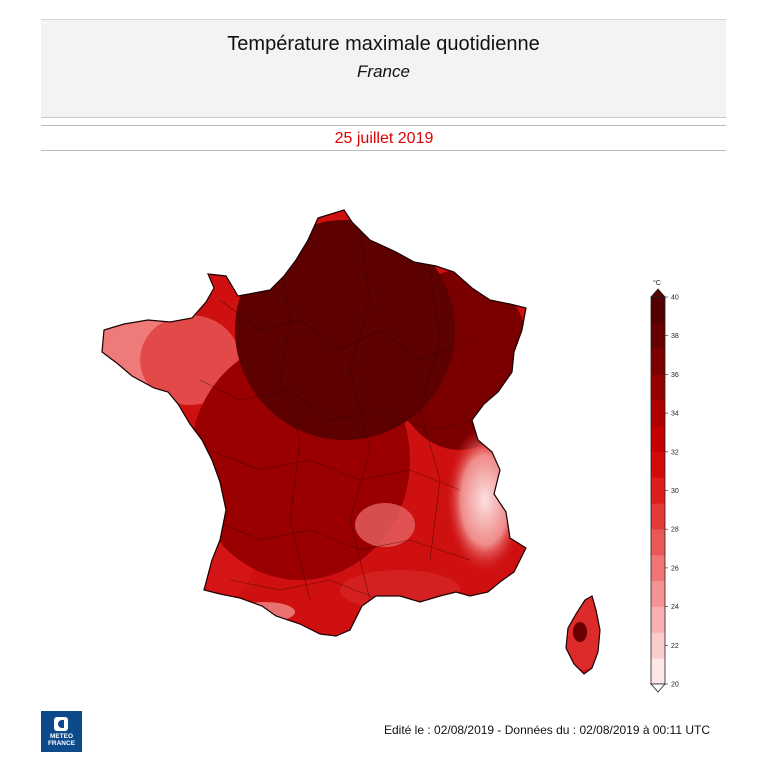 This screenshot has height=768, width=768. I want to click on colorbar-tick-label: 22, so click(675, 646).